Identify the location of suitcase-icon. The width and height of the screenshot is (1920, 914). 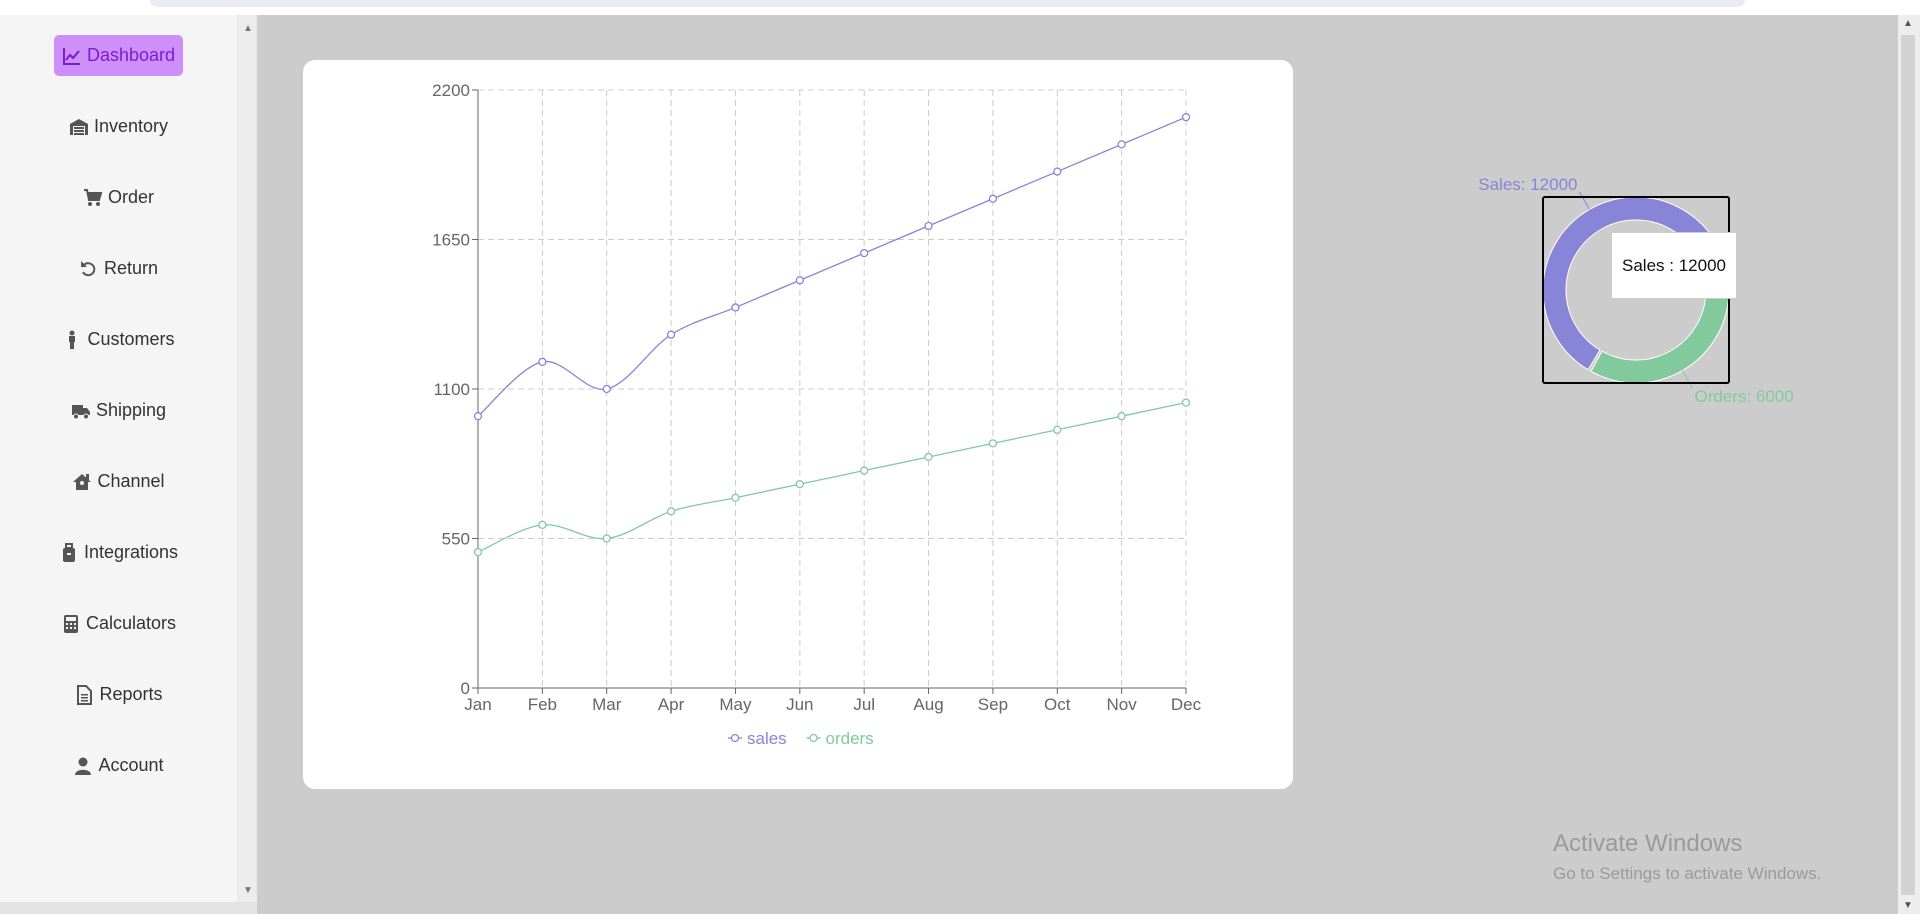
(68, 552).